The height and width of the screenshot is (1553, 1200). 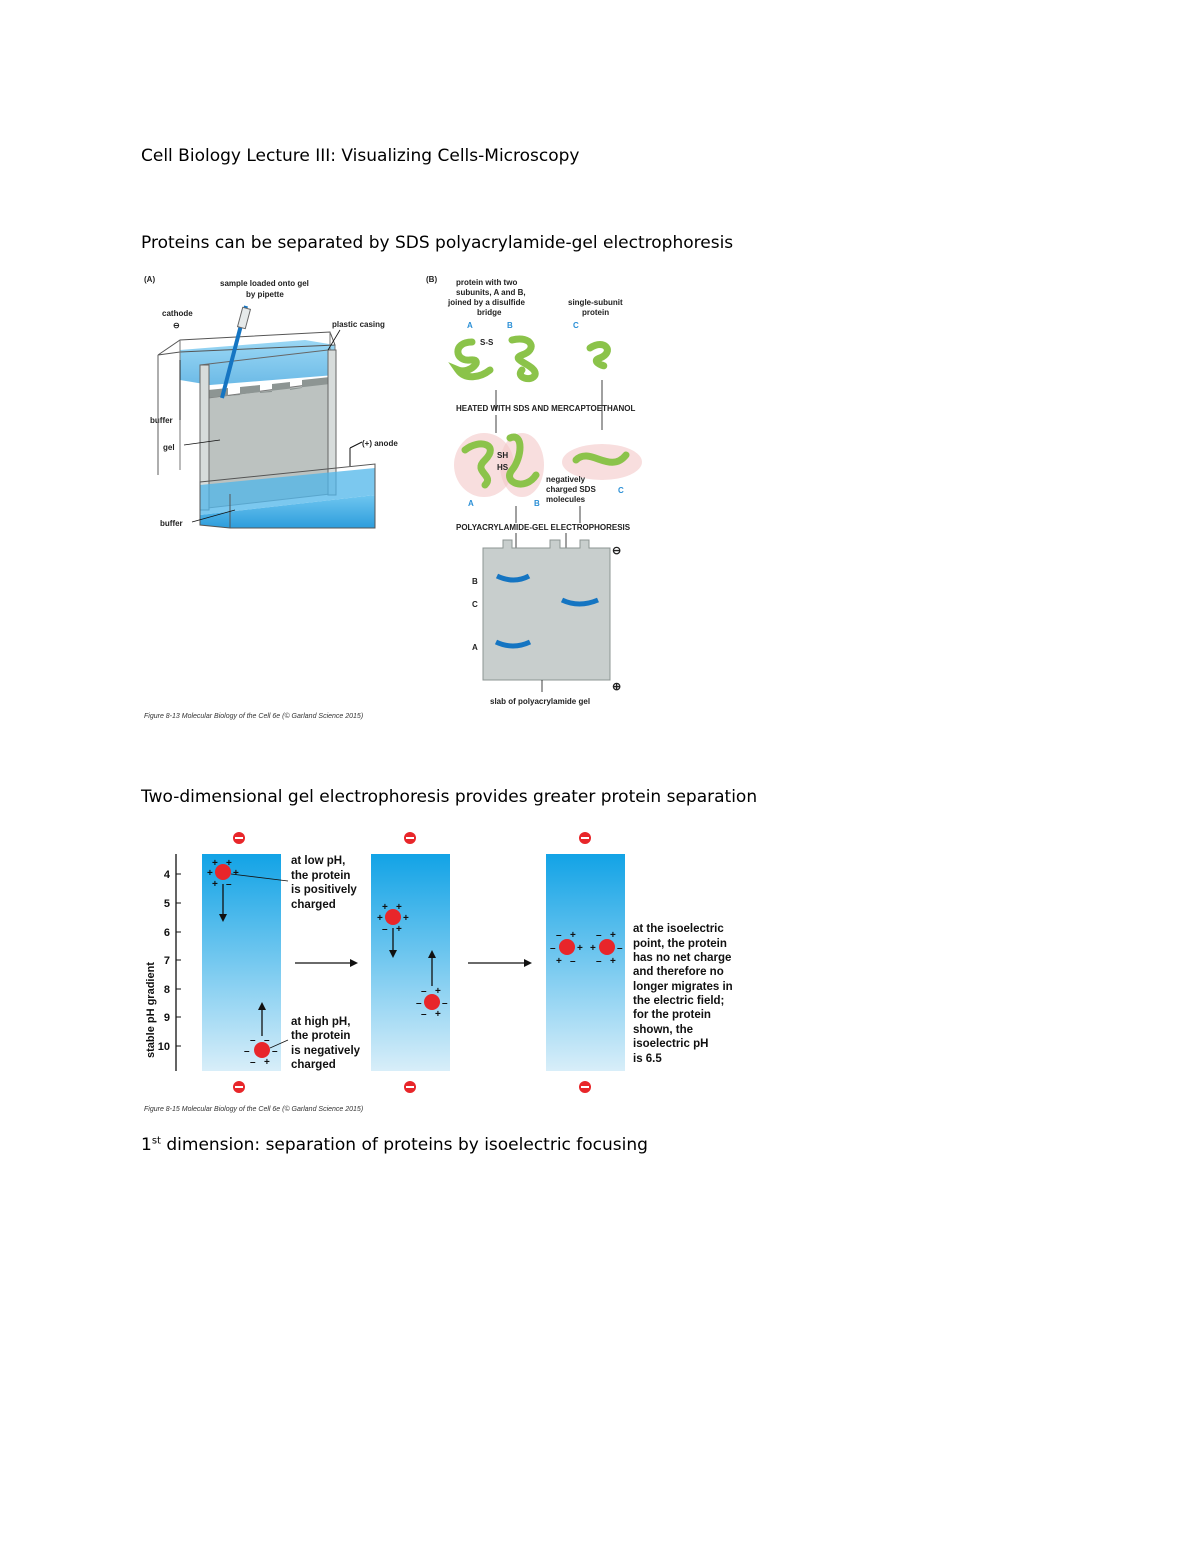 What do you see at coordinates (678, 1001) in the screenshot?
I see `svg-text: the electric field;` at bounding box center [678, 1001].